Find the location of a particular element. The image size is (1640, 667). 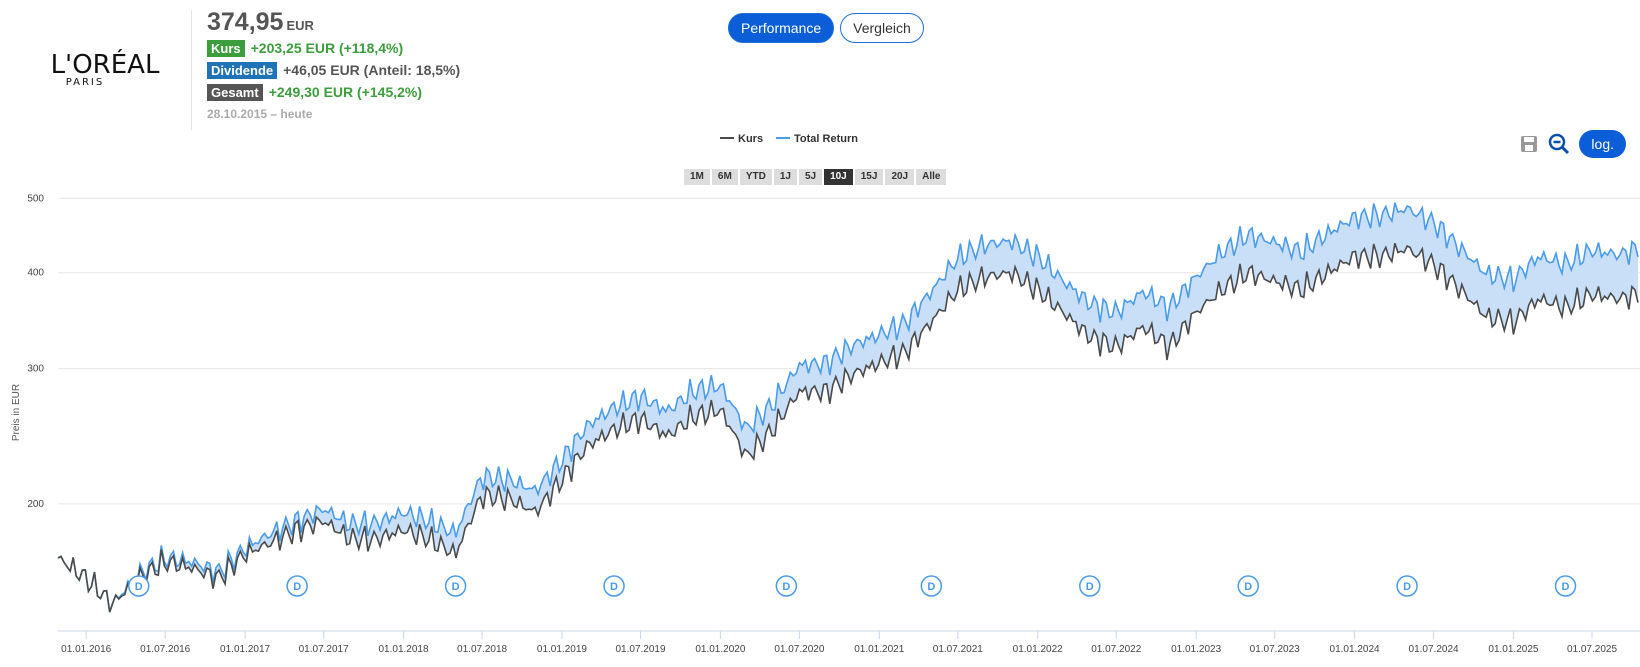

mode-switch: Performance Vergleich is located at coordinates (826, 28).